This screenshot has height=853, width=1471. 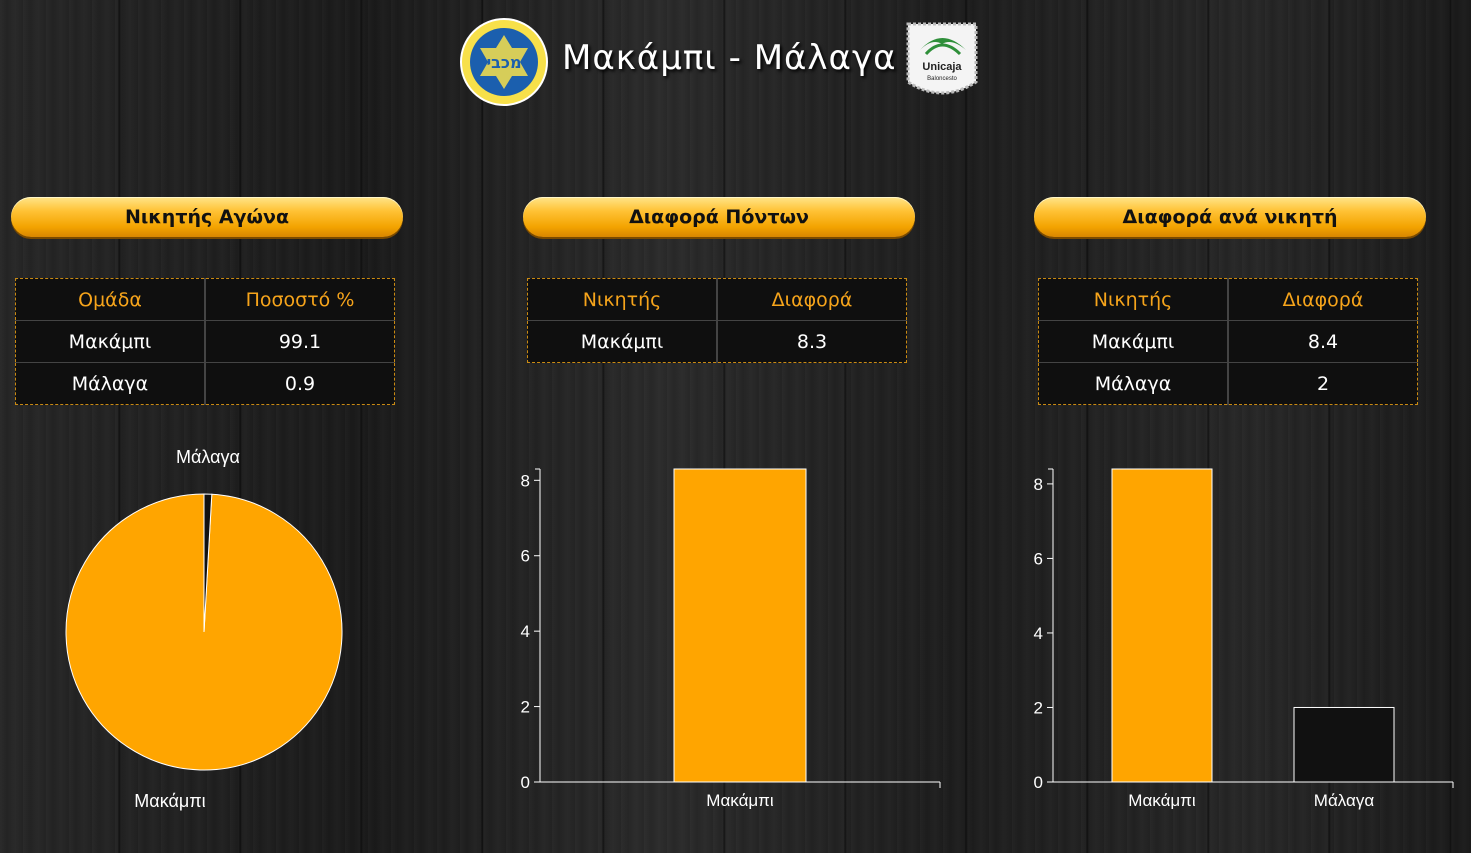 What do you see at coordinates (942, 79) in the screenshot?
I see `unicaja-logo-subtext: Baloncesto` at bounding box center [942, 79].